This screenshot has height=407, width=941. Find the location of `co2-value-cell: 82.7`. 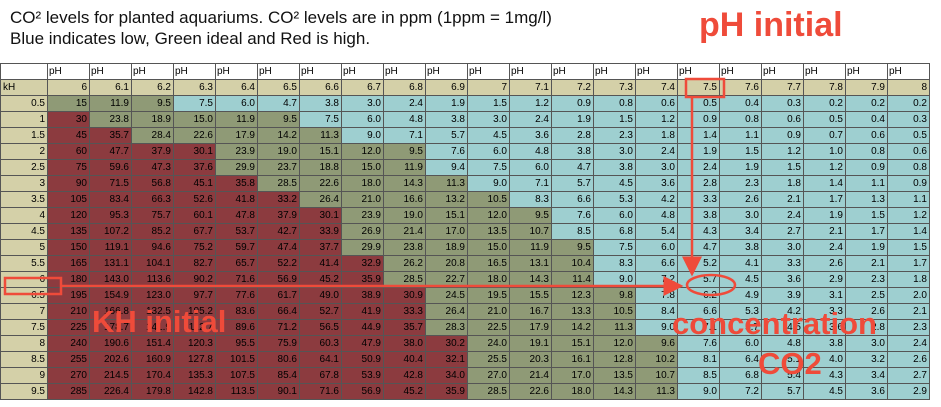

co2-value-cell: 82.7 is located at coordinates (194, 263).